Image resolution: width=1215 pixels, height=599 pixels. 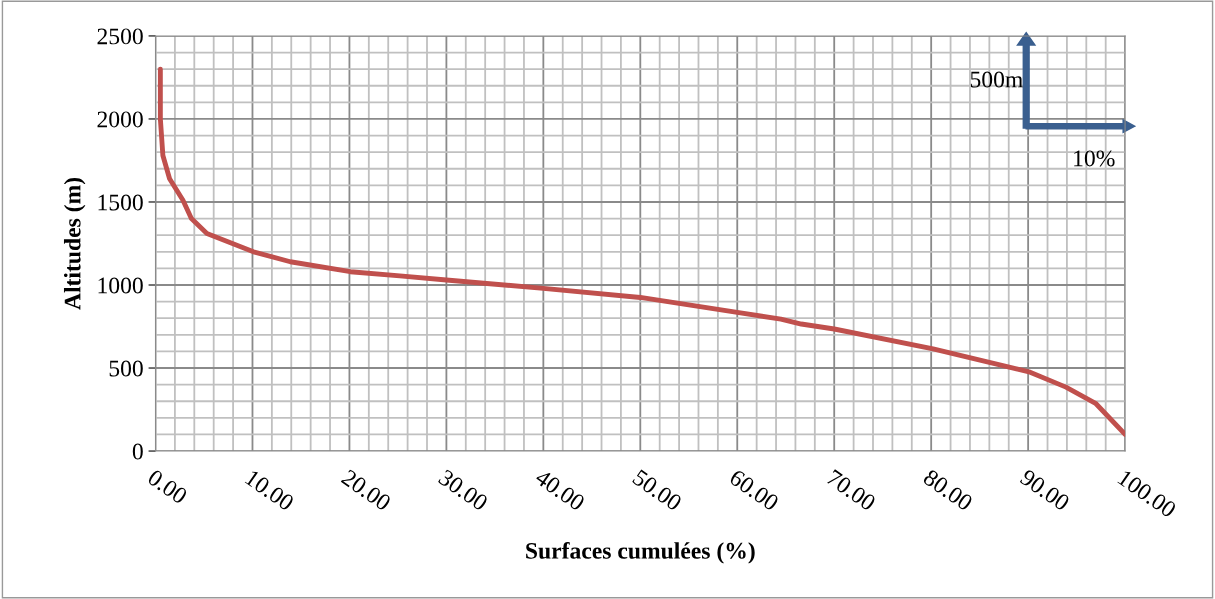 What do you see at coordinates (754, 490) in the screenshot?
I see `x-tick-label: 60.00` at bounding box center [754, 490].